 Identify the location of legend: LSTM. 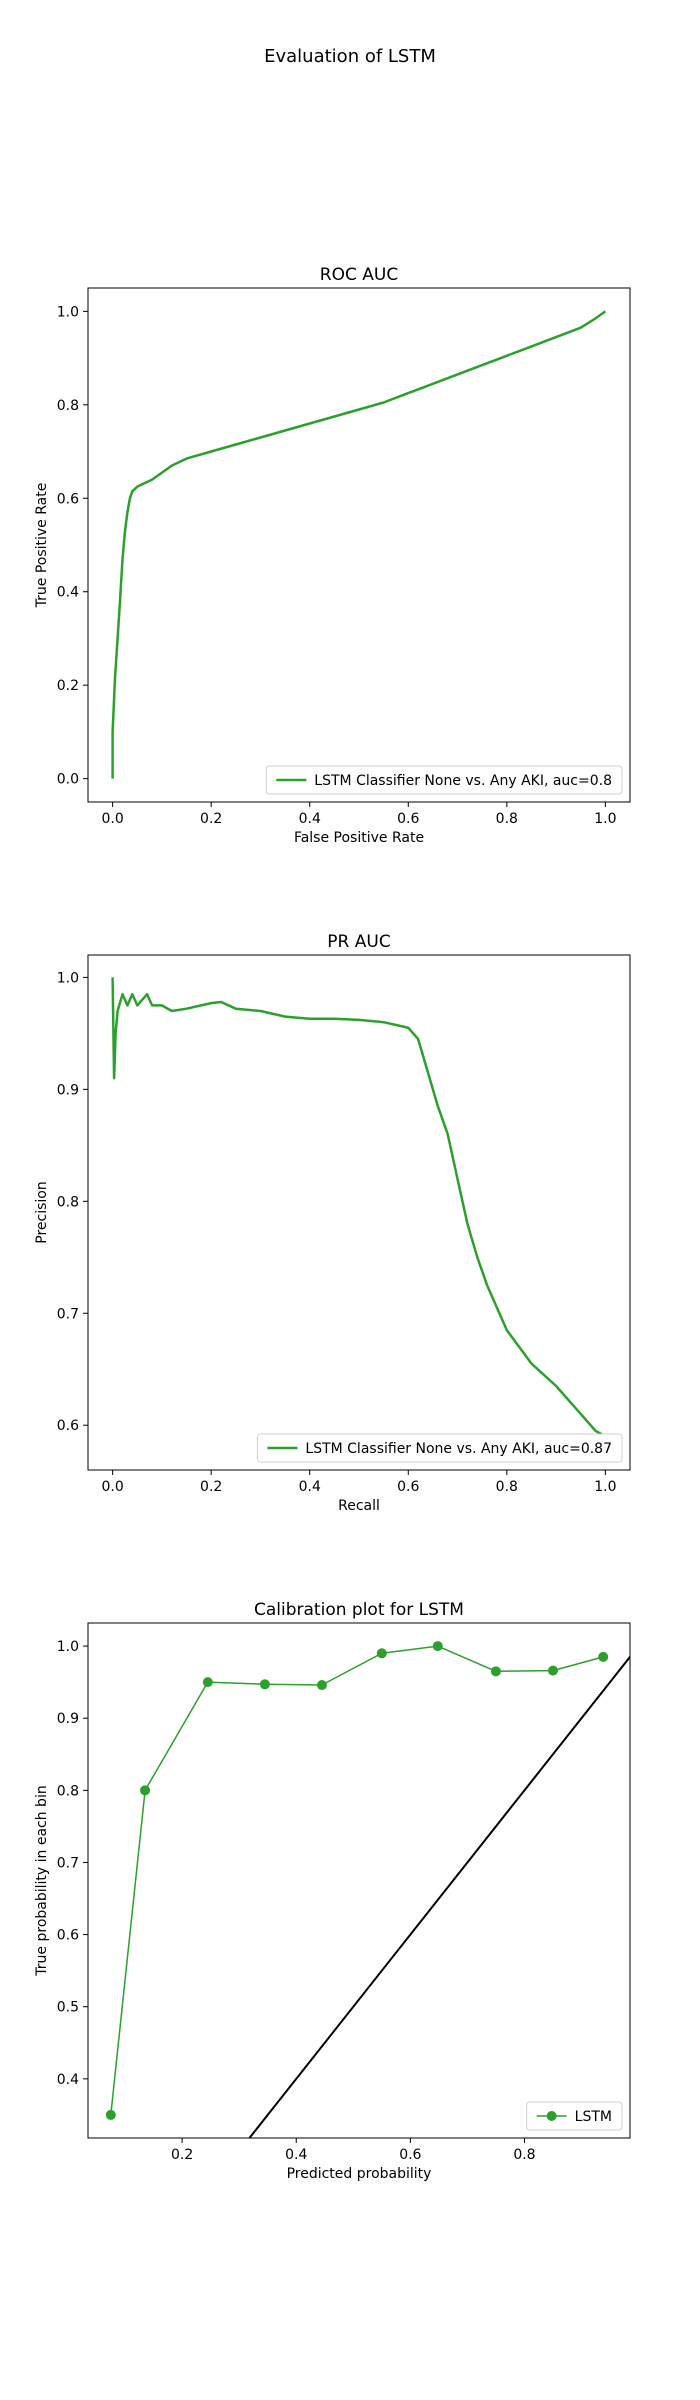
(574, 2116).